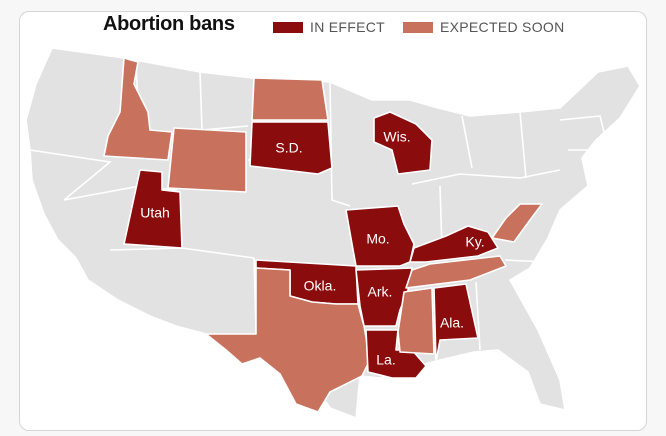 The image size is (666, 436). I want to click on state-label-wisconsin: Wis., so click(396, 137).